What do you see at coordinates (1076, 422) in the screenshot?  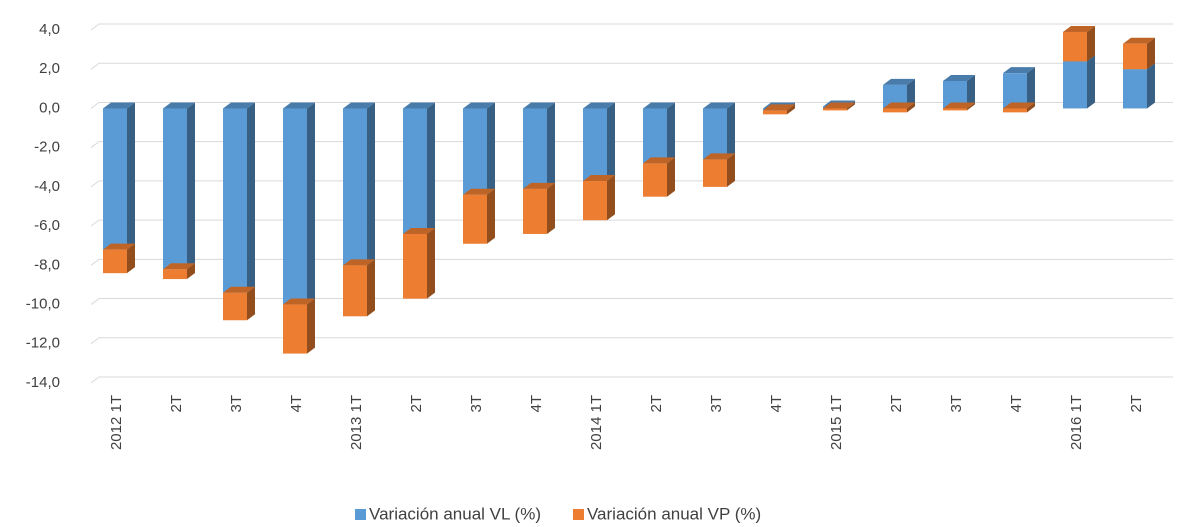 I see `x-tick-label: 2016 1T` at bounding box center [1076, 422].